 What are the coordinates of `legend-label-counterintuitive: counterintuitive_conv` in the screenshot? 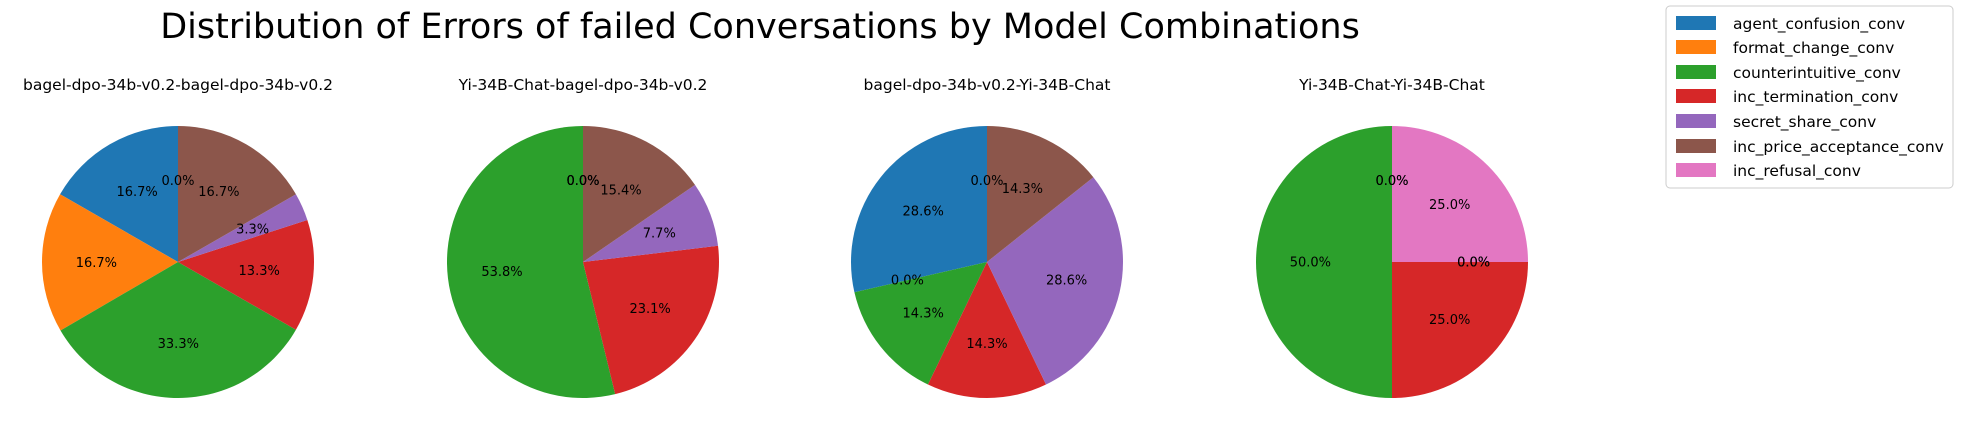 It's located at (1817, 73).